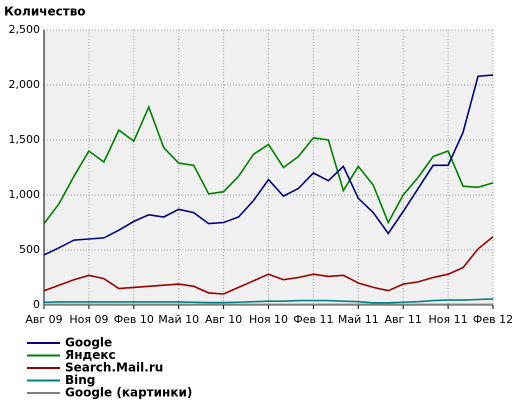 The width and height of the screenshot is (520, 405). I want to click on x-tick-label: Авг 11, so click(403, 319).